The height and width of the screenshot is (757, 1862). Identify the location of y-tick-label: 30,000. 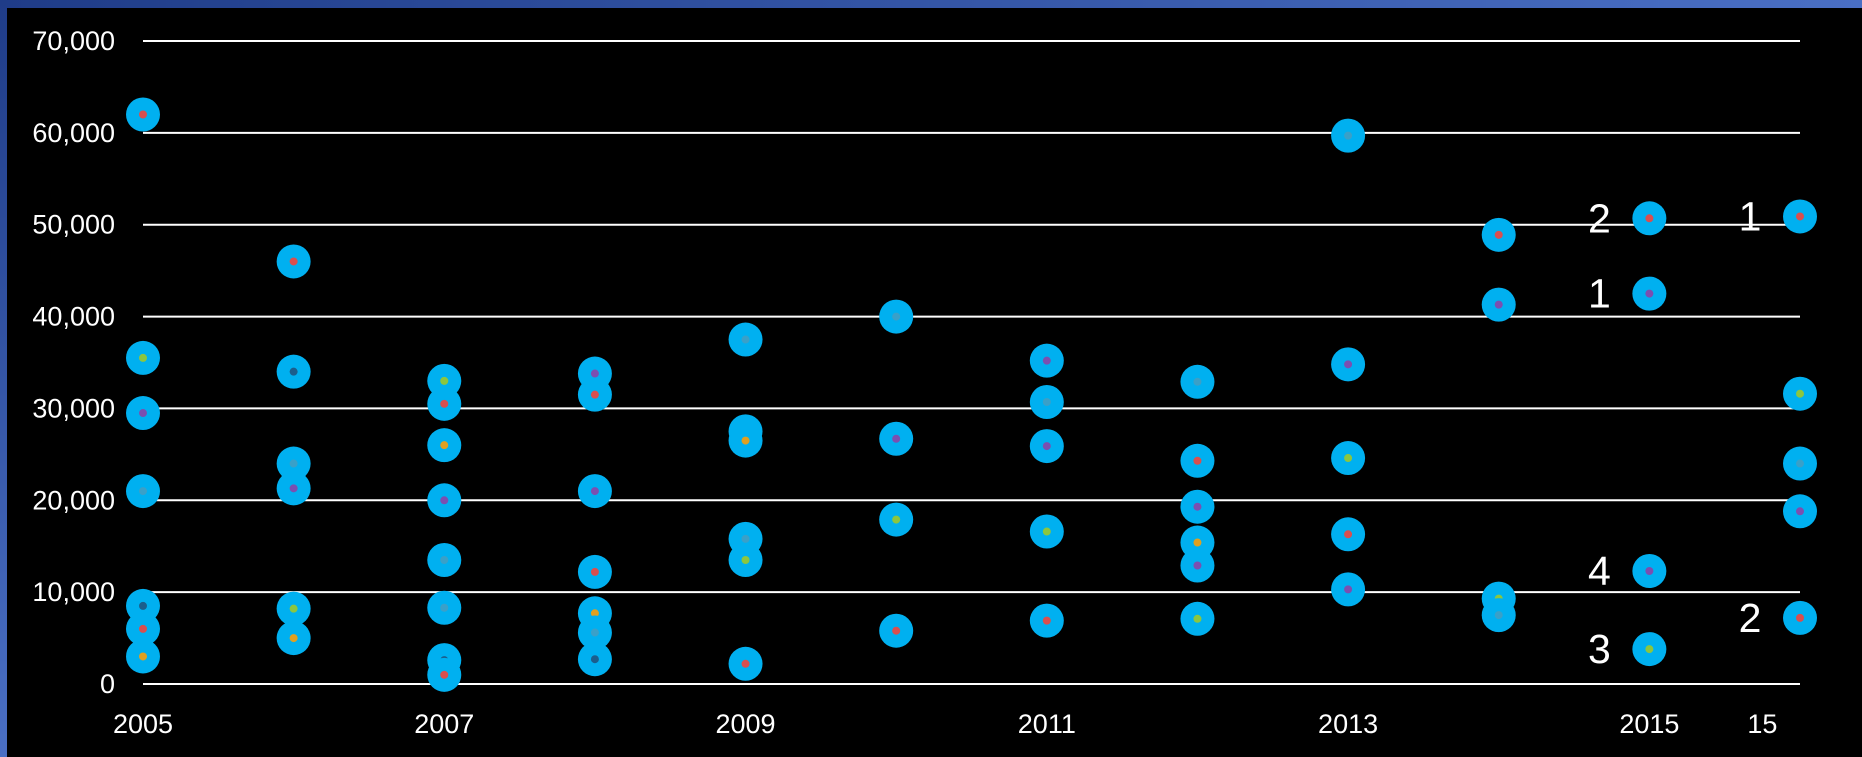
(73, 408).